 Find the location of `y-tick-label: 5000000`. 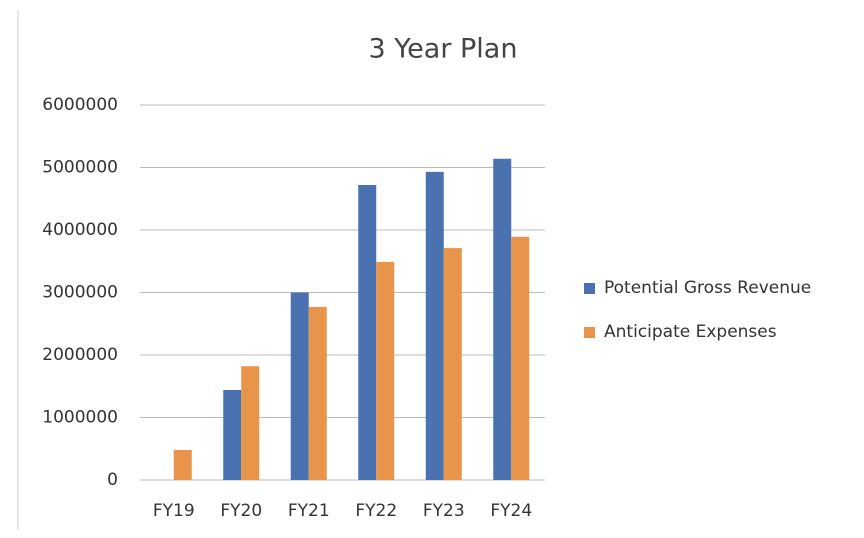

y-tick-label: 5000000 is located at coordinates (80, 168).